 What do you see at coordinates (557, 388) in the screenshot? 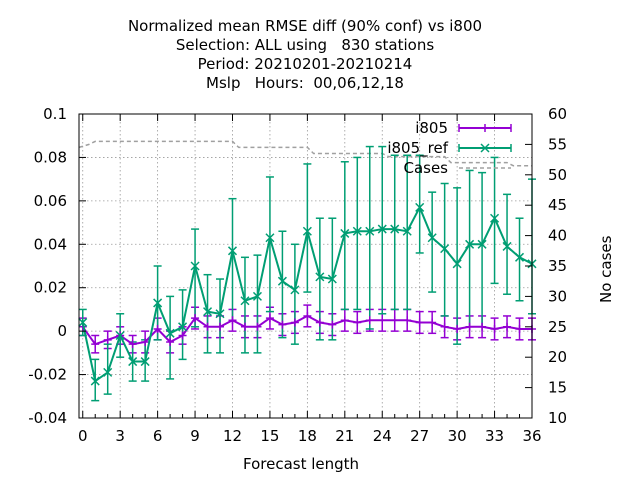
I see `y2-tick-label: 15` at bounding box center [557, 388].